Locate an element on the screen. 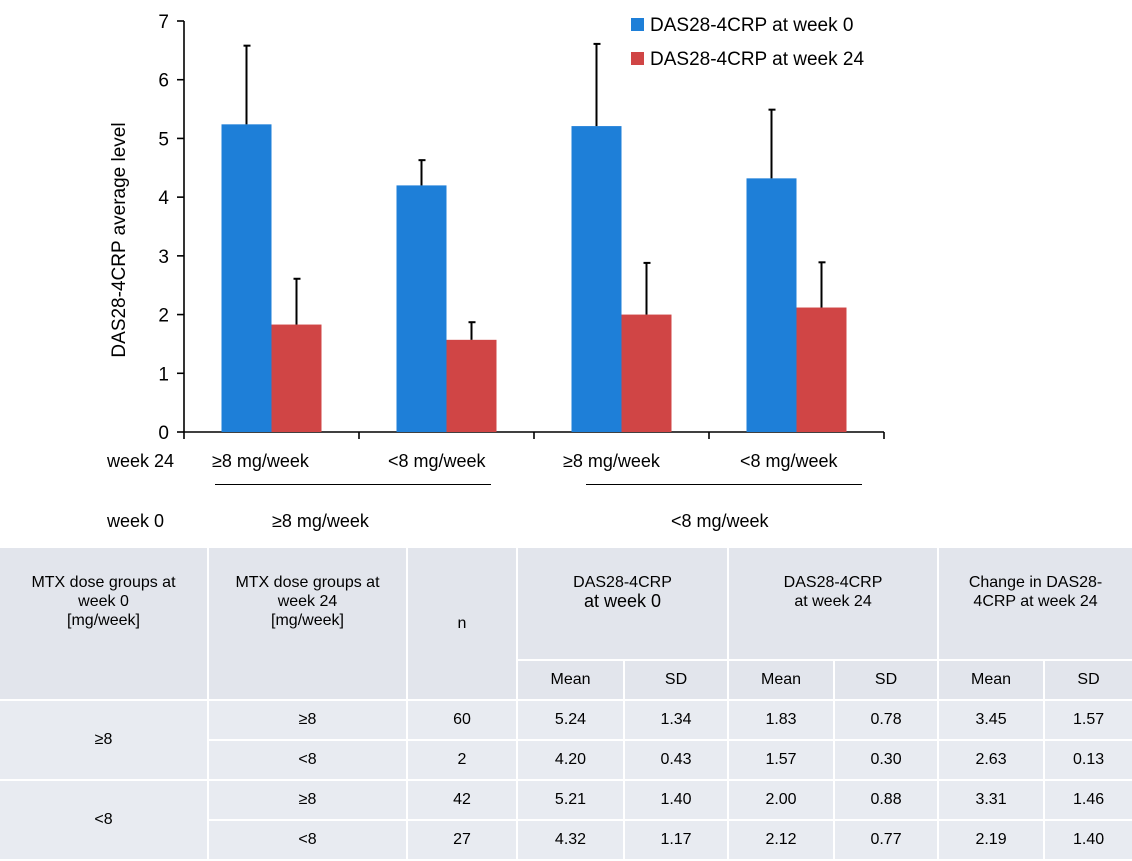  table-cell-w0-mean: 4.20 is located at coordinates (571, 760).